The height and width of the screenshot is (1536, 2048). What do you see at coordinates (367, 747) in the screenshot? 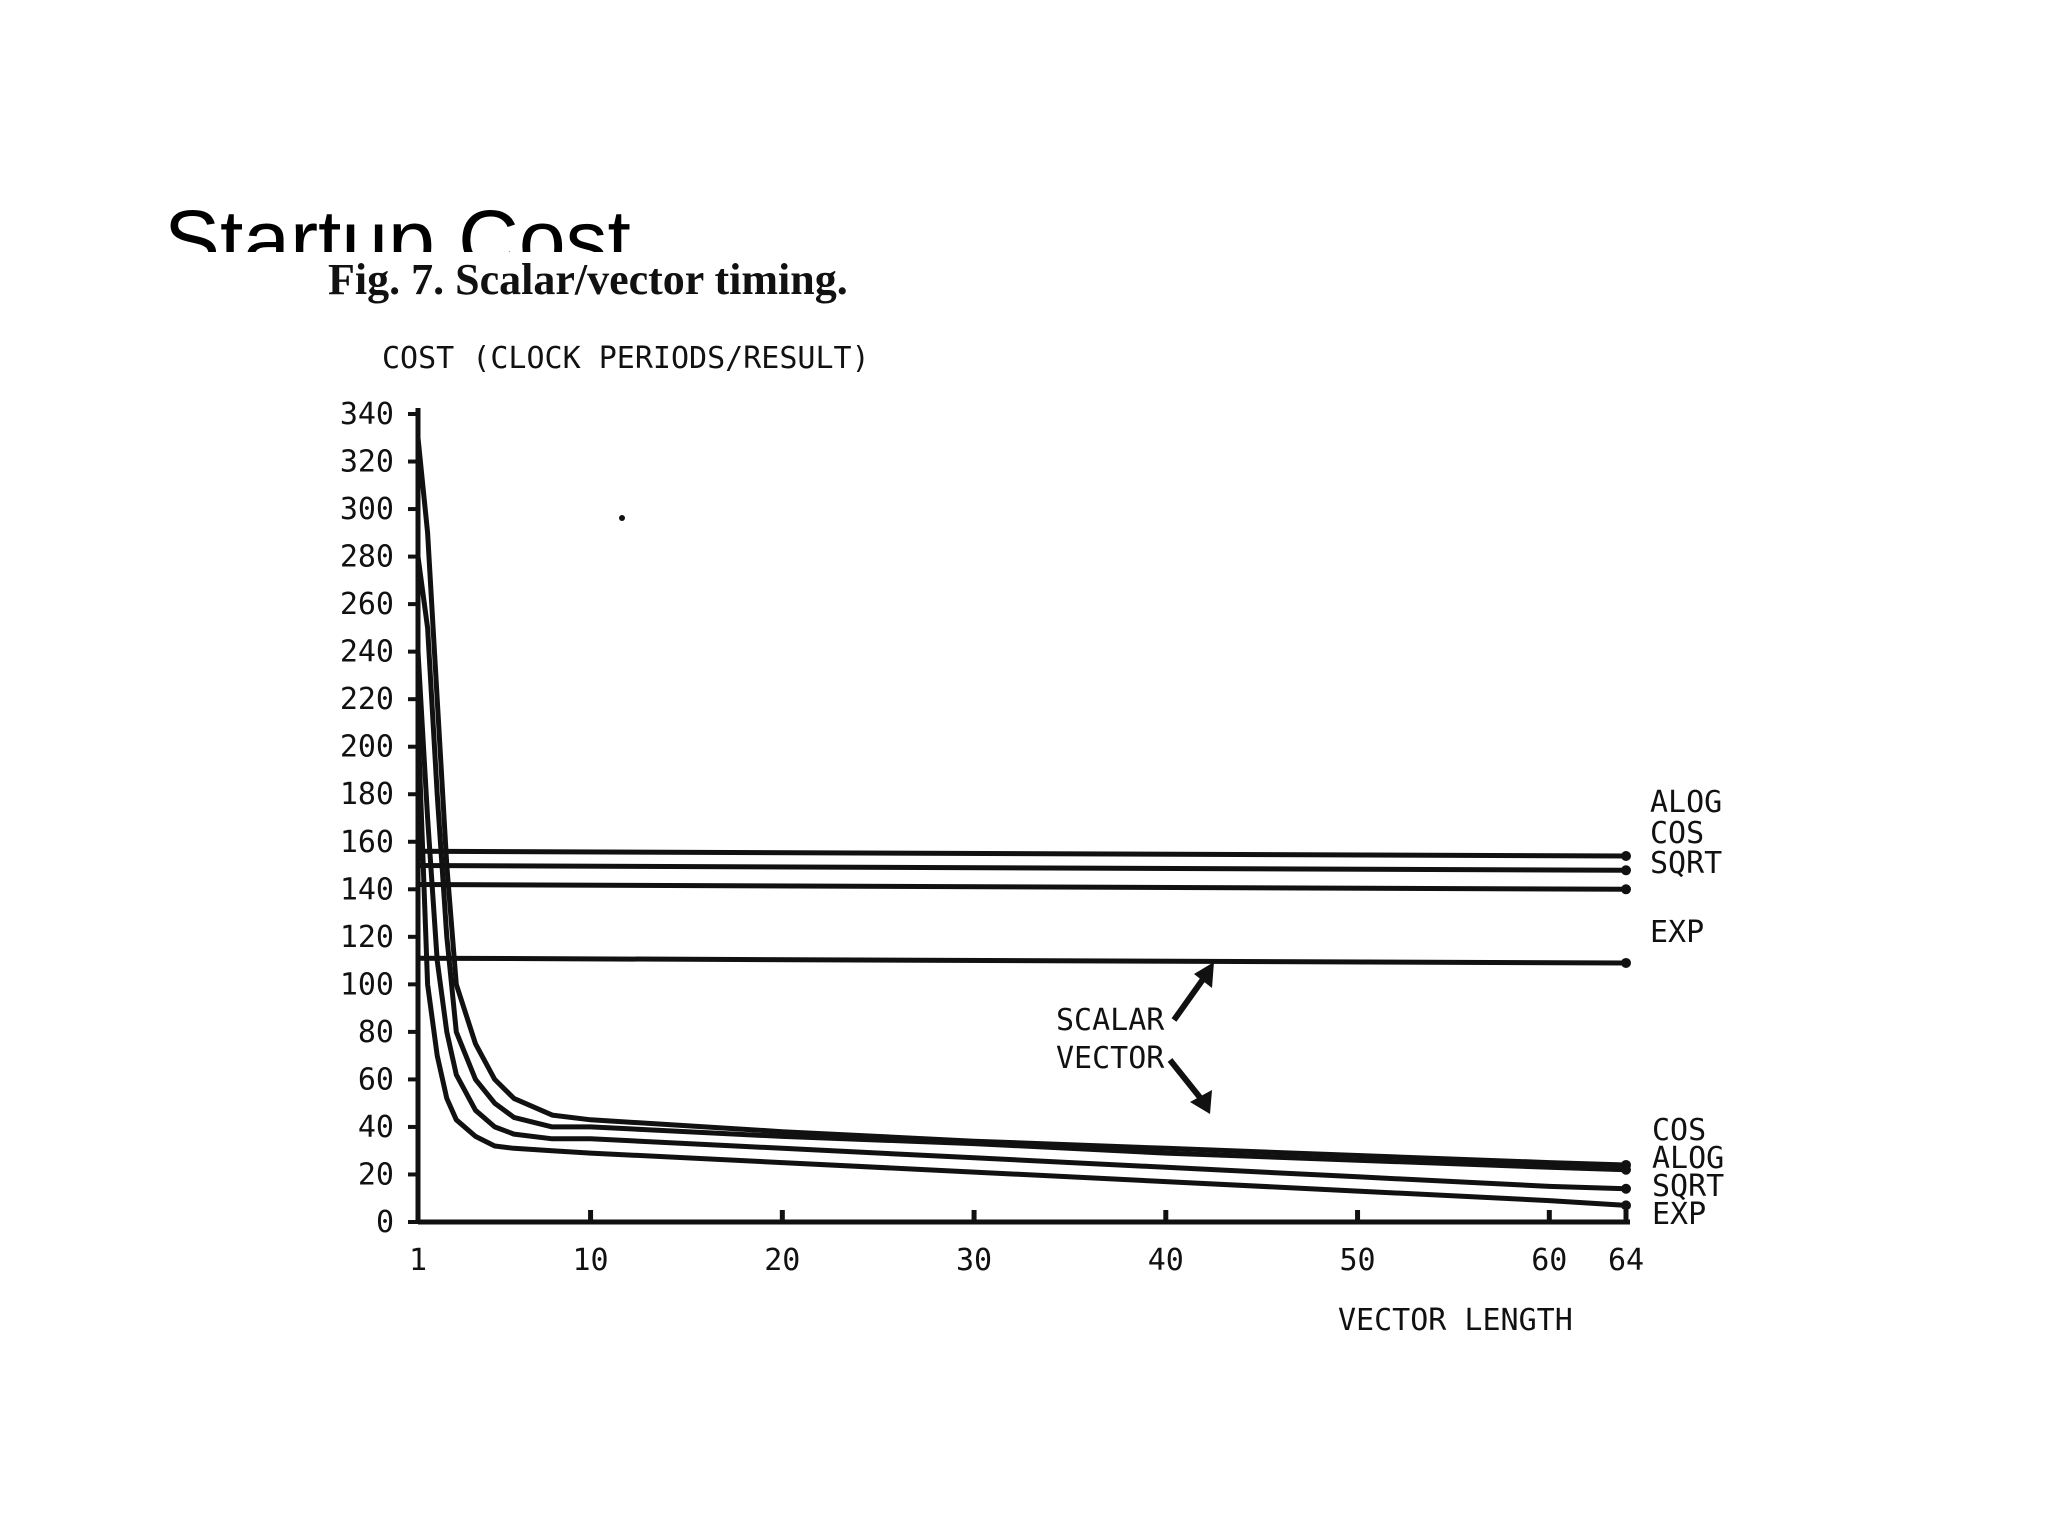
I see `y-tick-label: 200` at bounding box center [367, 747].